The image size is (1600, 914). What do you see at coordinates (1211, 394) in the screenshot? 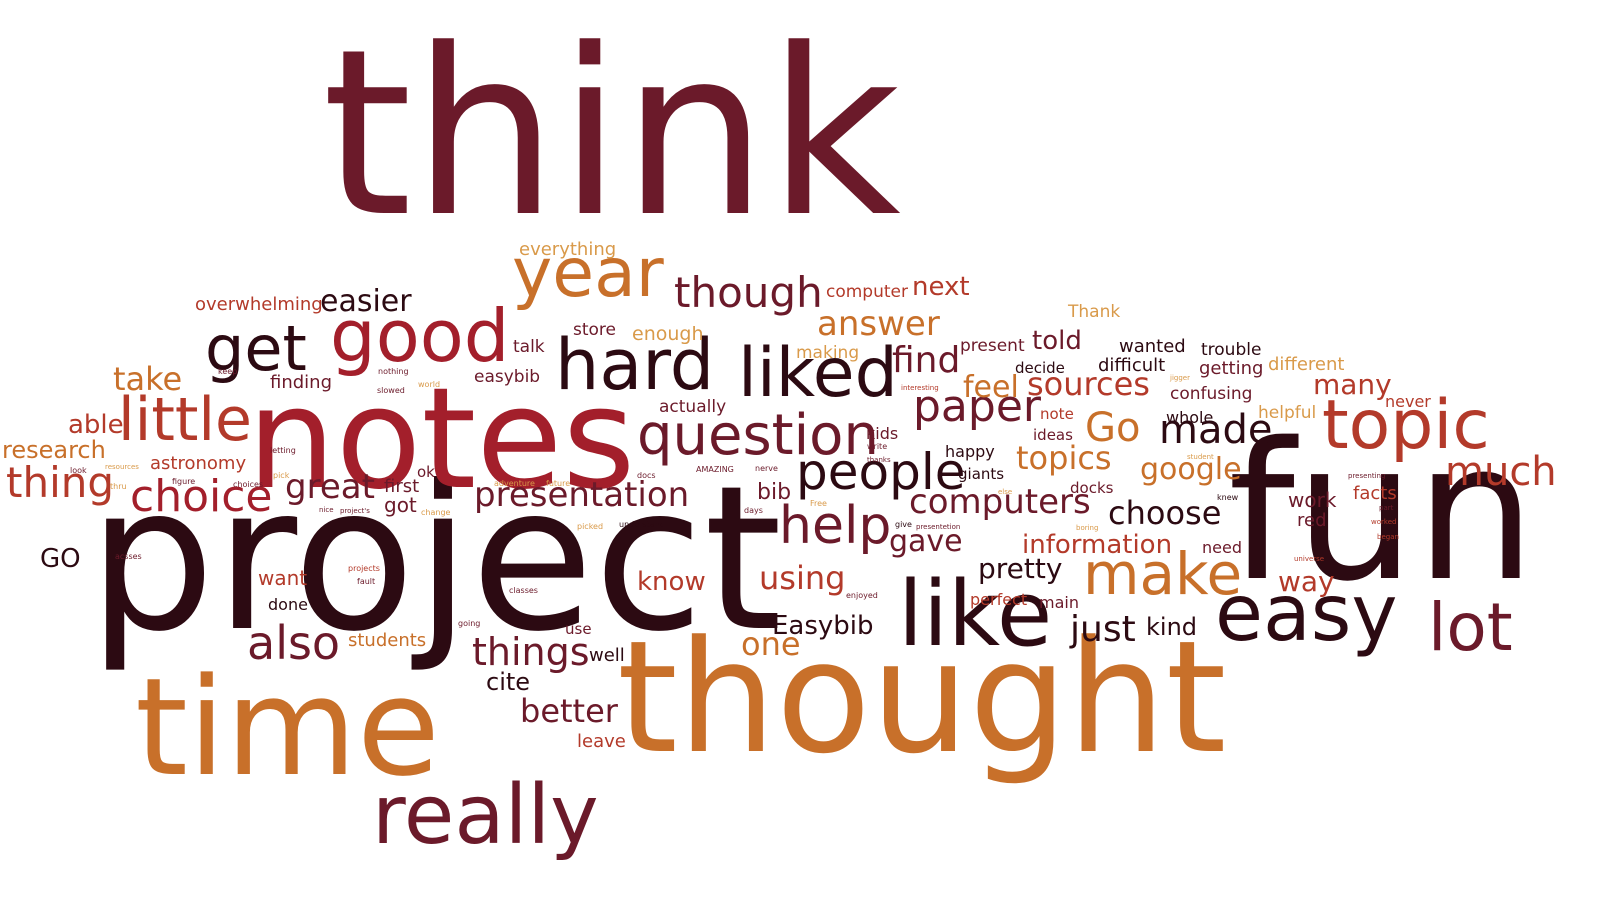
I see `word-confusing: confusing` at bounding box center [1211, 394].